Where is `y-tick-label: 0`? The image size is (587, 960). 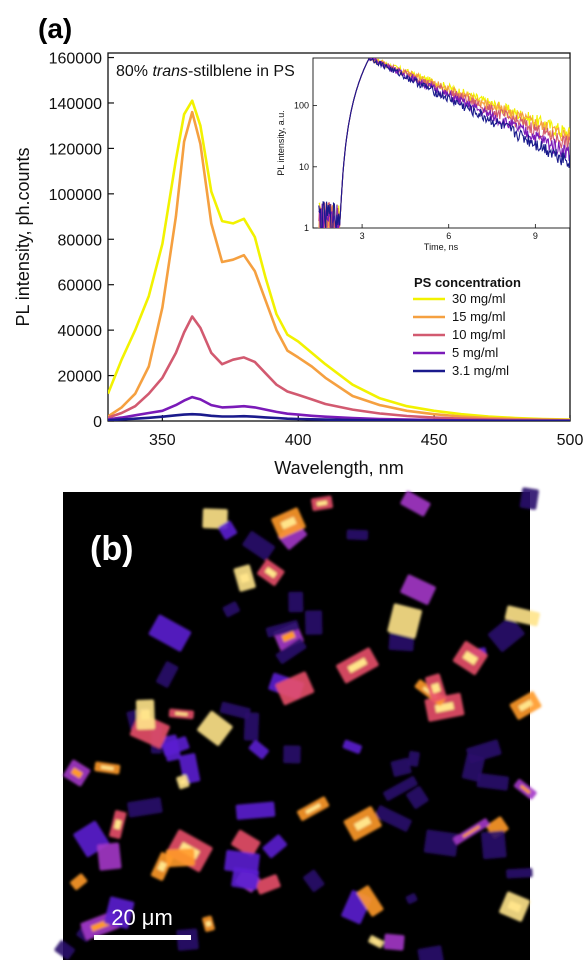
y-tick-label: 0 is located at coordinates (97, 422).